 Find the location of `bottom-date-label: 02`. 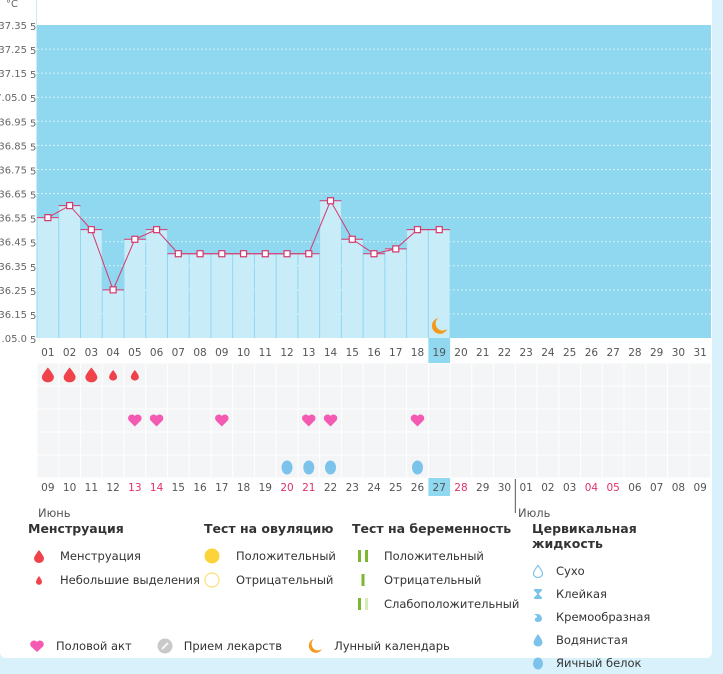

bottom-date-label: 02 is located at coordinates (547, 488).